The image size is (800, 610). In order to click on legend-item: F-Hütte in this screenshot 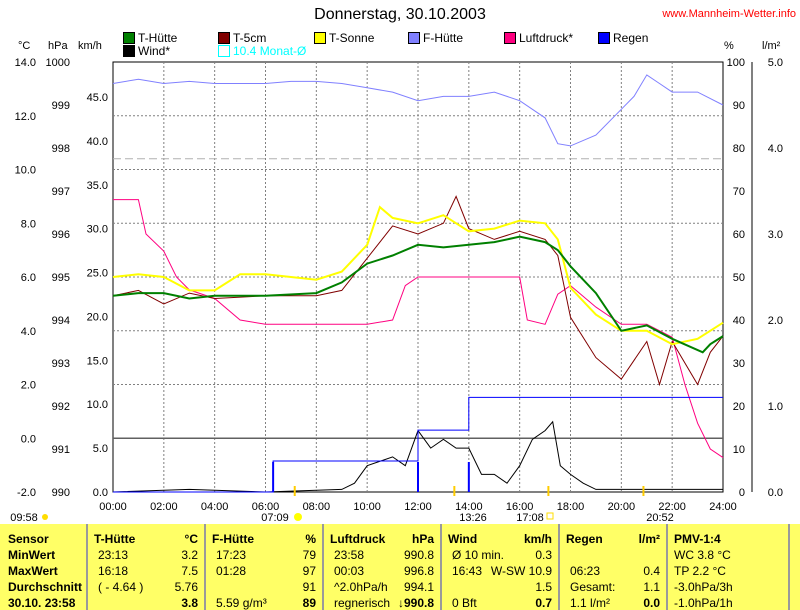, I will do `click(435, 38)`.